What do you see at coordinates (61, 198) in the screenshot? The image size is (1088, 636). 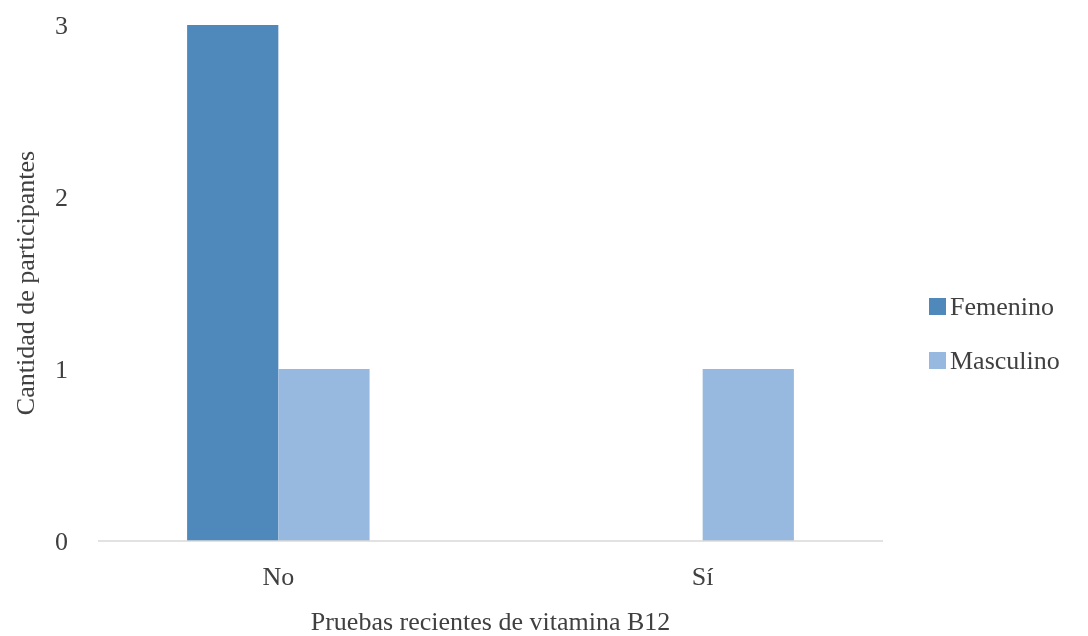 I see `y-tick-label: 2` at bounding box center [61, 198].